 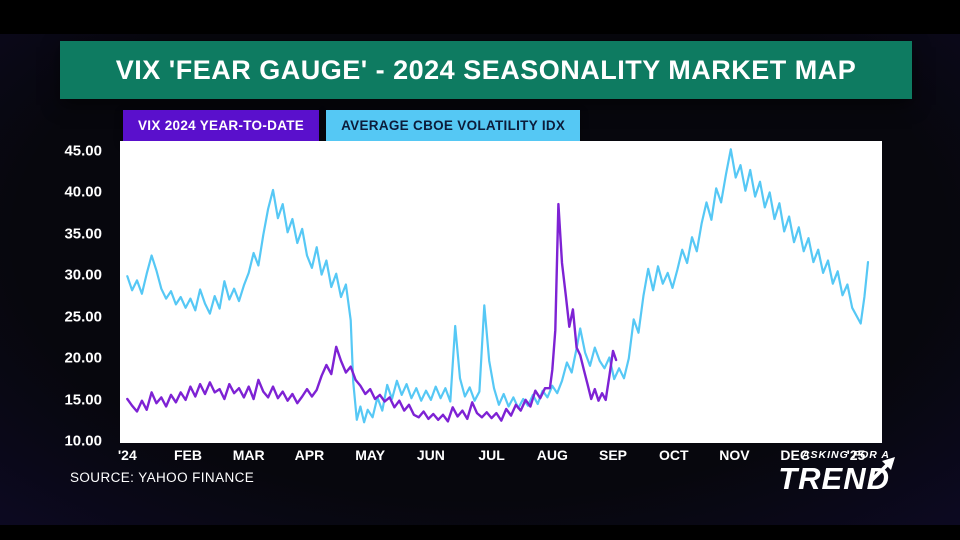 What do you see at coordinates (734, 455) in the screenshot?
I see `x-axis-label: NOV` at bounding box center [734, 455].